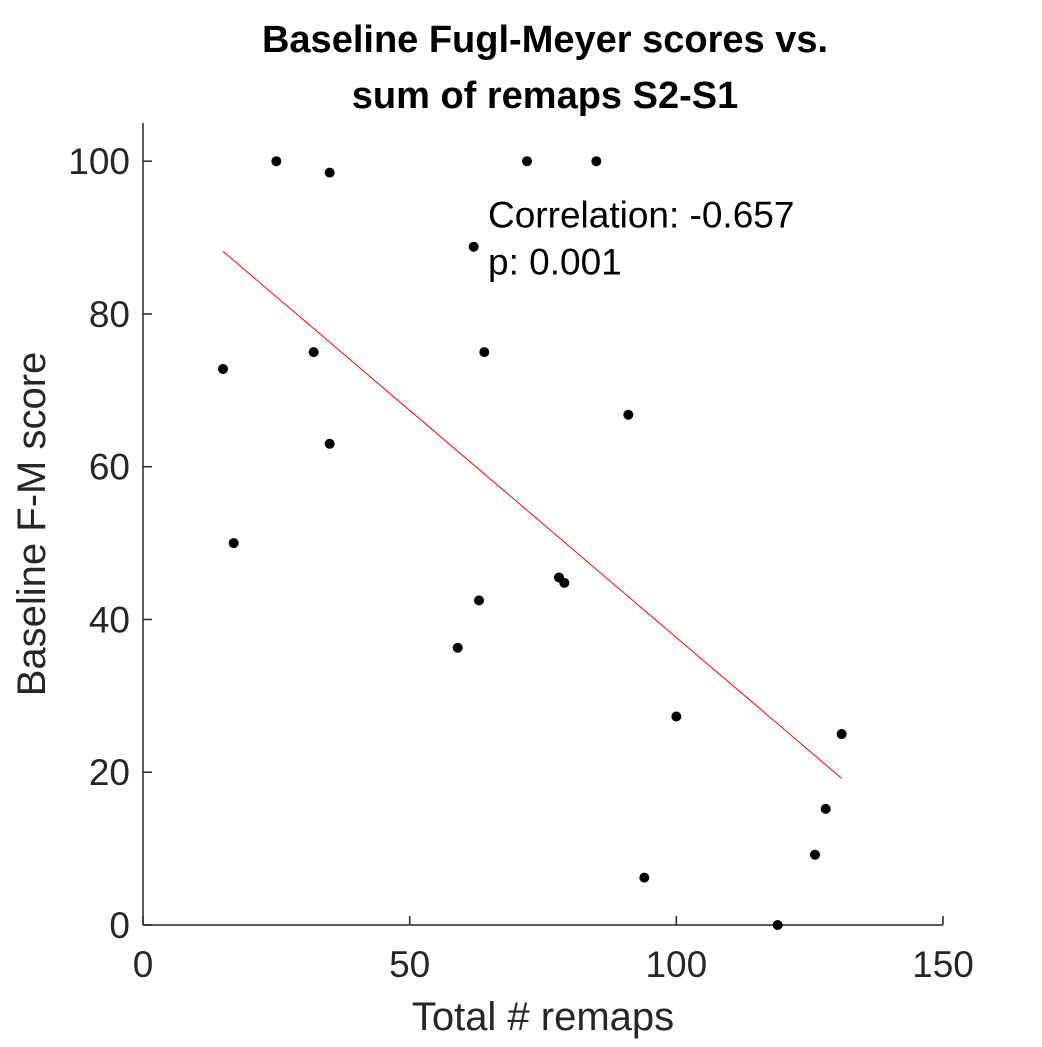 This screenshot has width=1042, height=1047. Describe the element at coordinates (555, 262) in the screenshot. I see `p-value-text: p: 0.001` at that location.